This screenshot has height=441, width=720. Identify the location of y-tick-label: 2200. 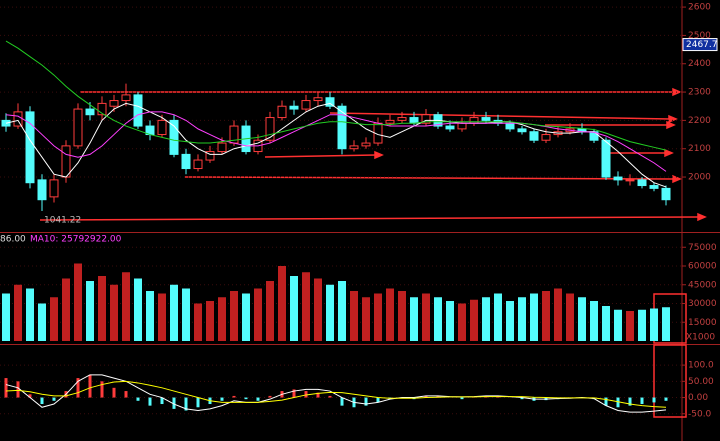
(699, 121).